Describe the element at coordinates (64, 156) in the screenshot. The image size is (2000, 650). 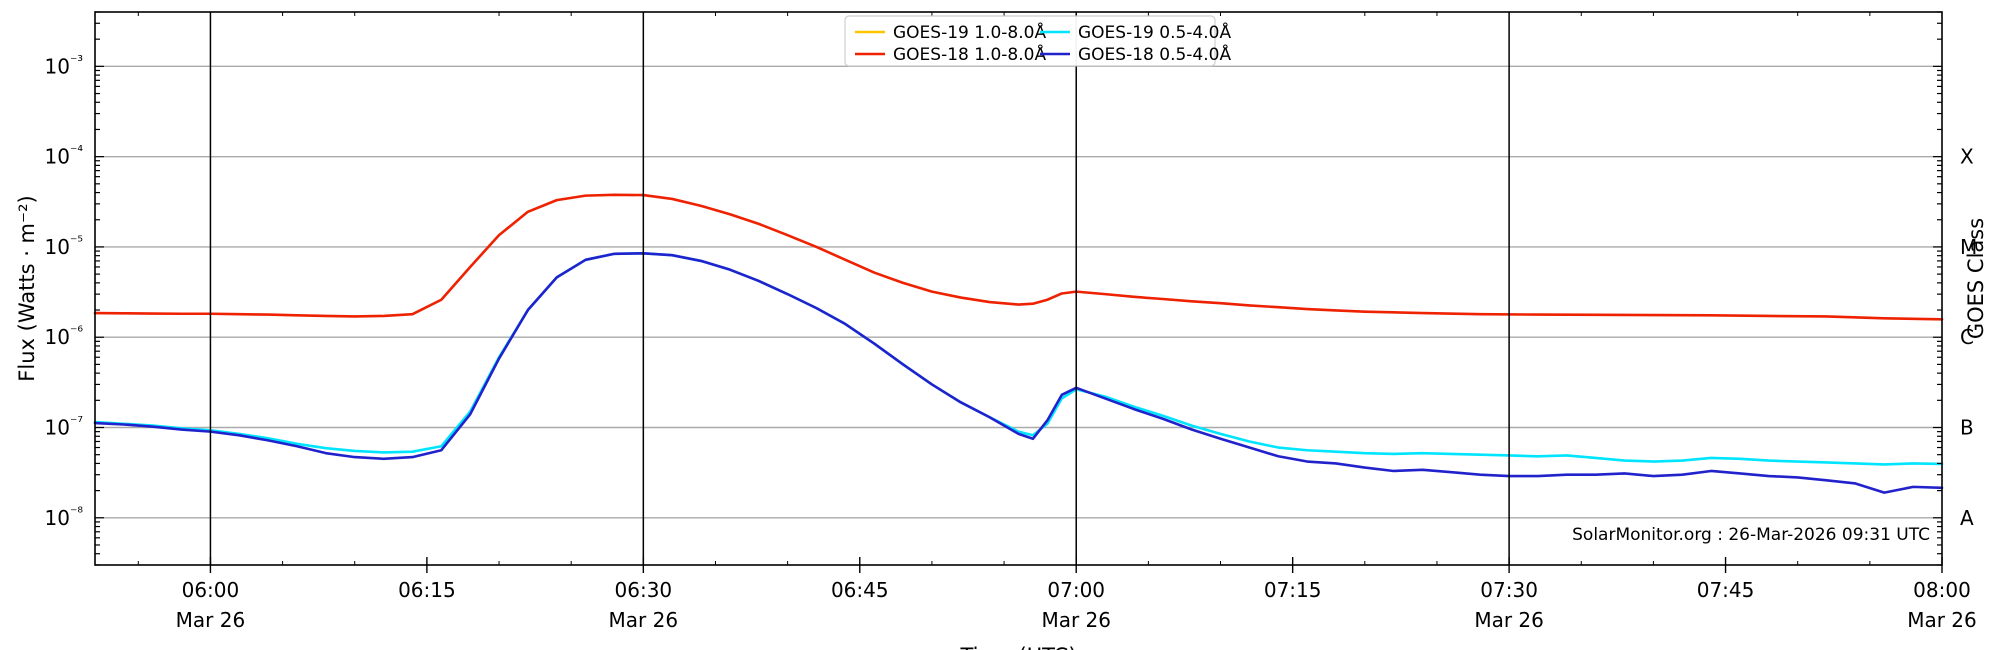
I see `y-tick-label: 10⁻⁴` at that location.